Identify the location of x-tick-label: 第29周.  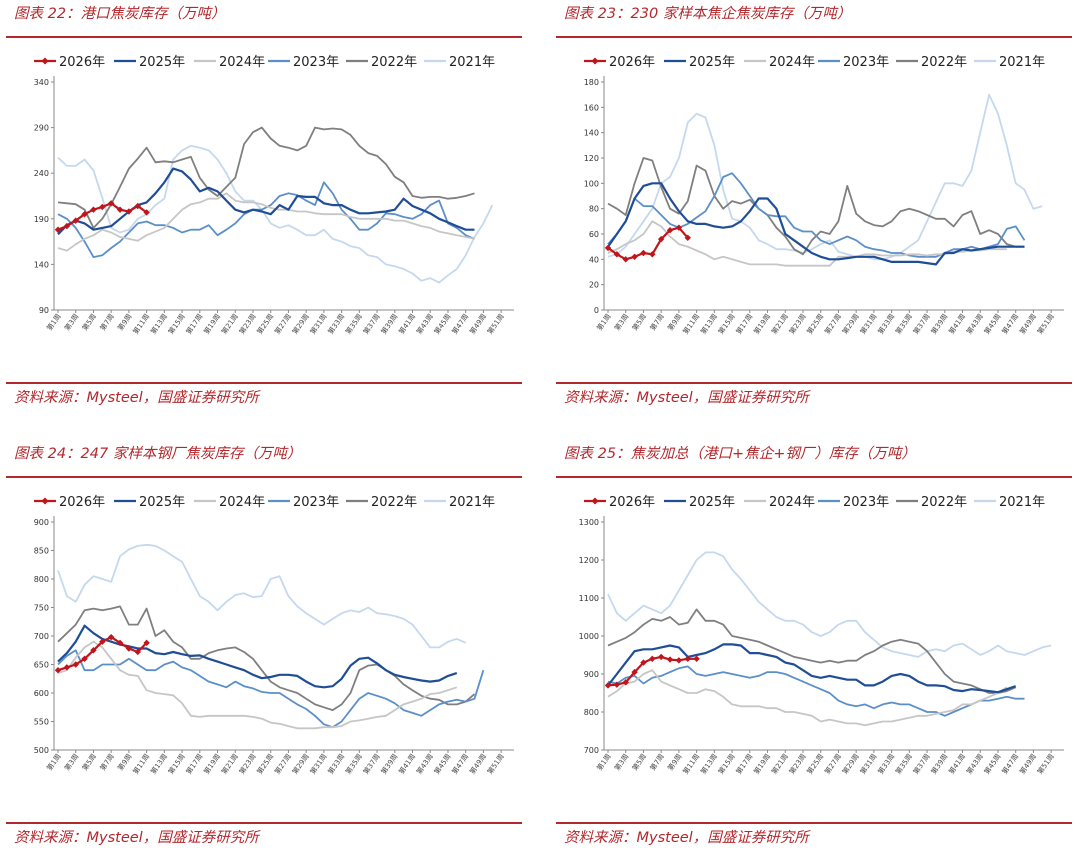
(850, 324).